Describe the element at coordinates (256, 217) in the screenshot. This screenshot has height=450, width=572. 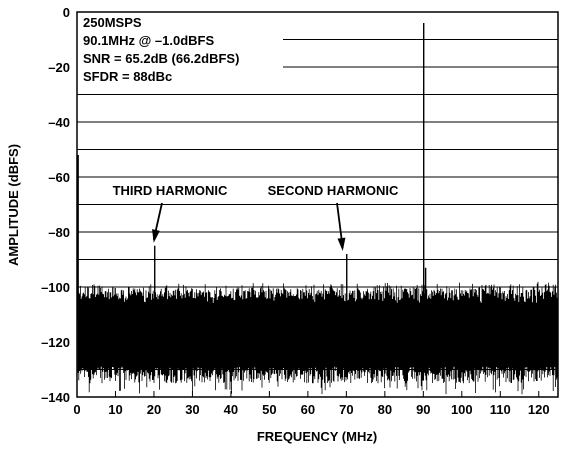
I see `harmonic-annotations: THIRD HARMONIC SECOND HARMONIC` at that location.